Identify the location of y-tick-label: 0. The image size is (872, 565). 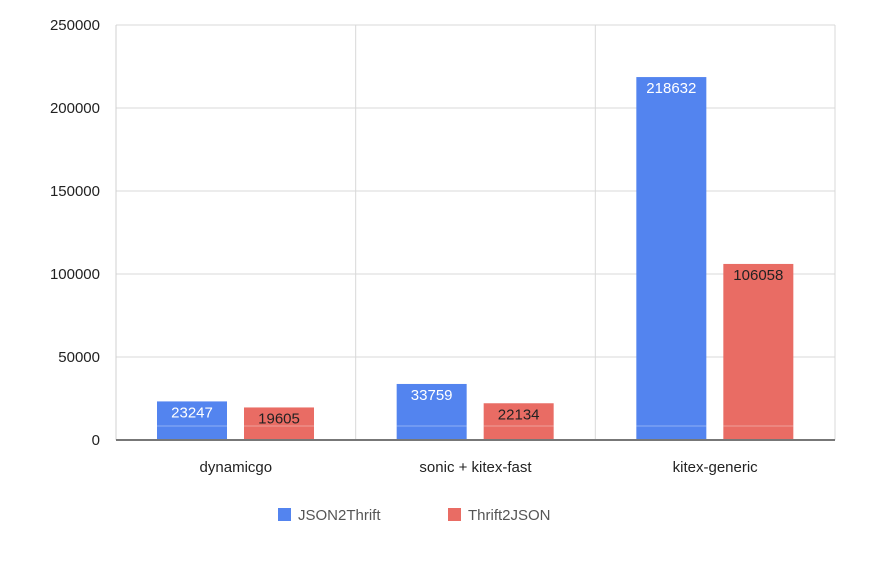
(96, 440).